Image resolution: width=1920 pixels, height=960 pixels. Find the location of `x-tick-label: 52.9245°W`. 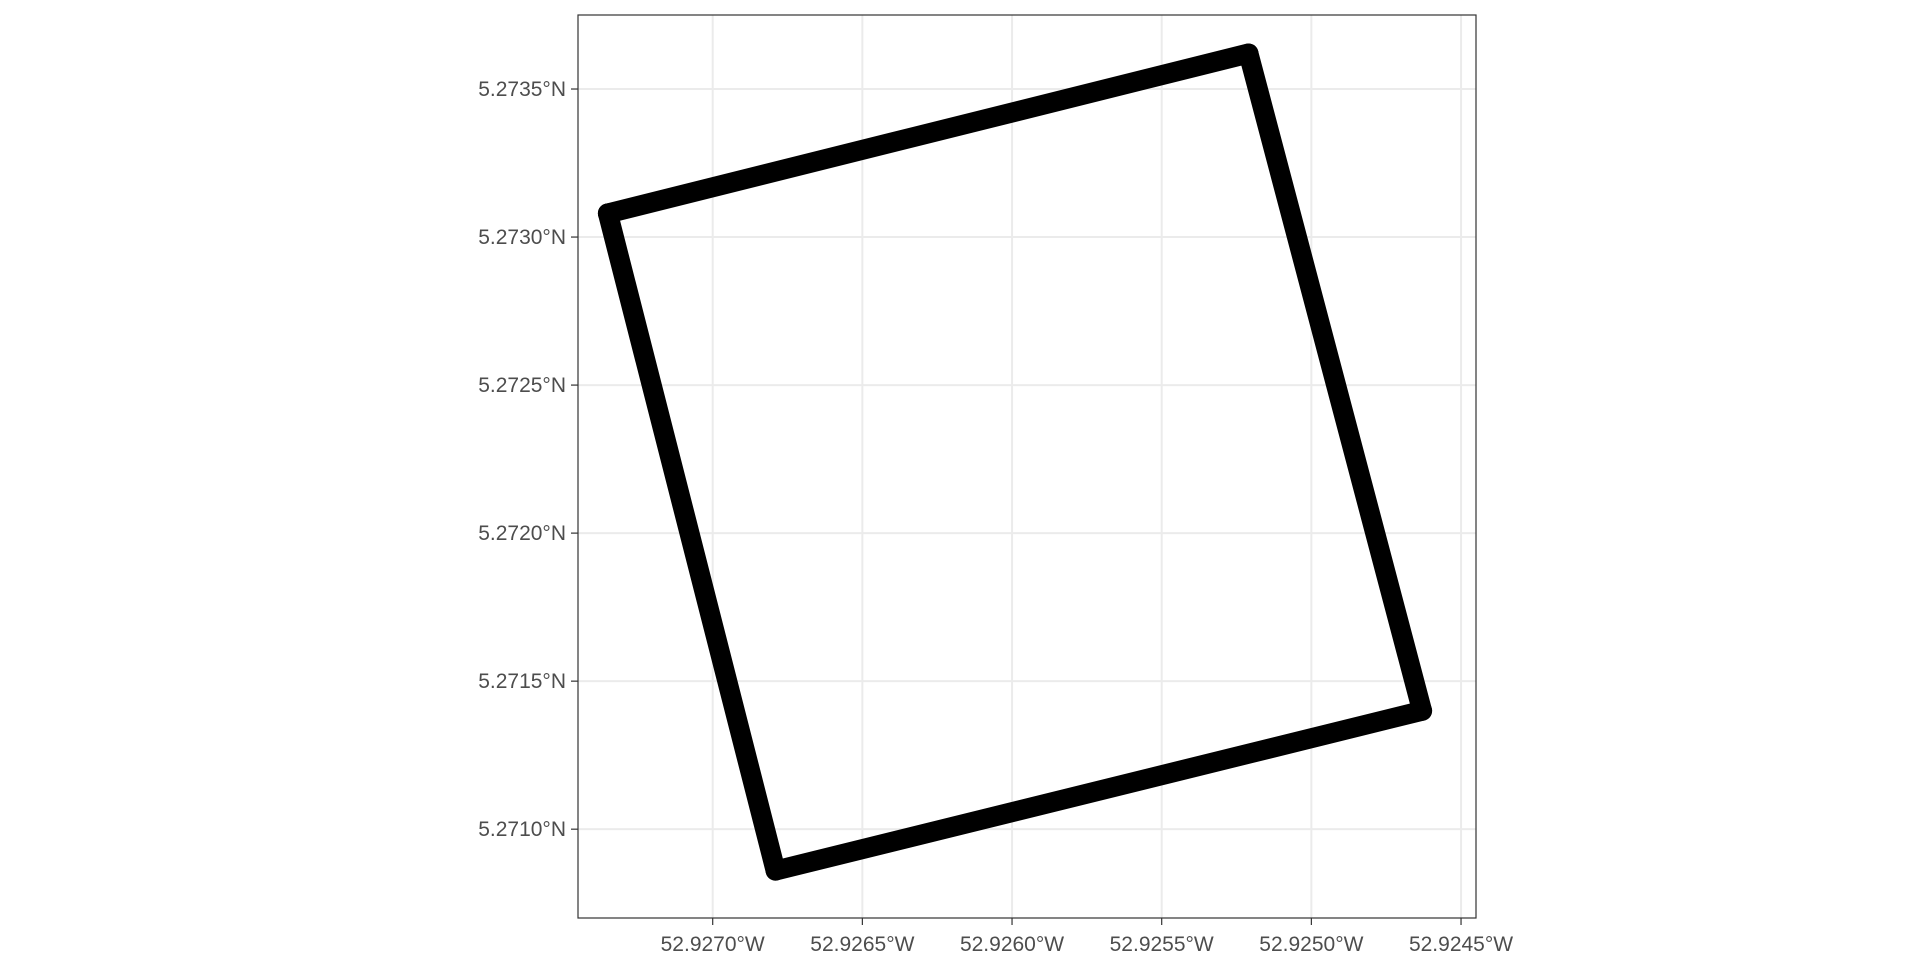

x-tick-label: 52.9245°W is located at coordinates (1461, 944).